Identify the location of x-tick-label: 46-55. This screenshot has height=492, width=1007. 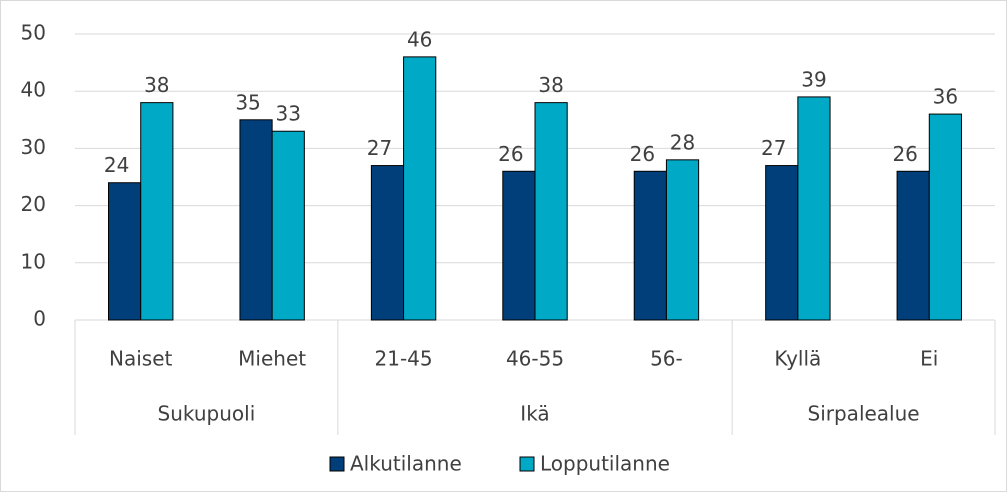
(535, 359).